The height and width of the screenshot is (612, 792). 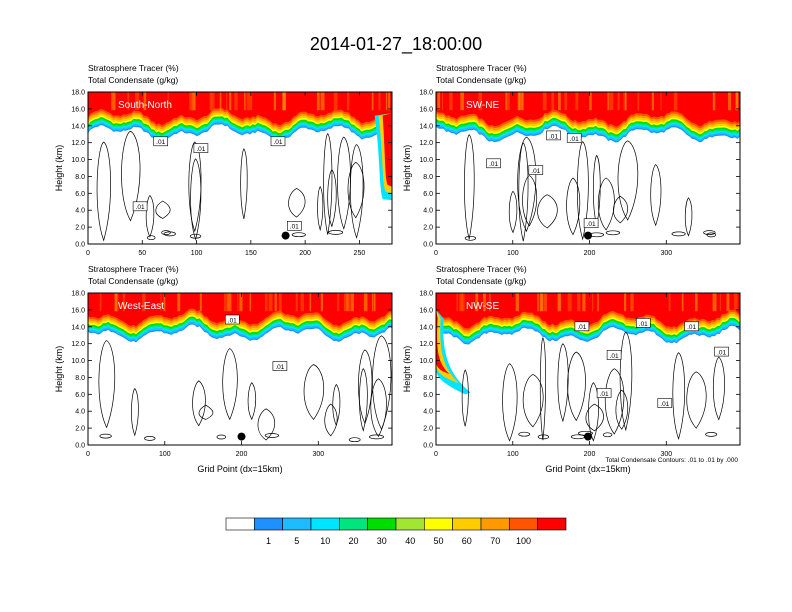 I want to click on colorbar-tick-label: 50, so click(x=438, y=541).